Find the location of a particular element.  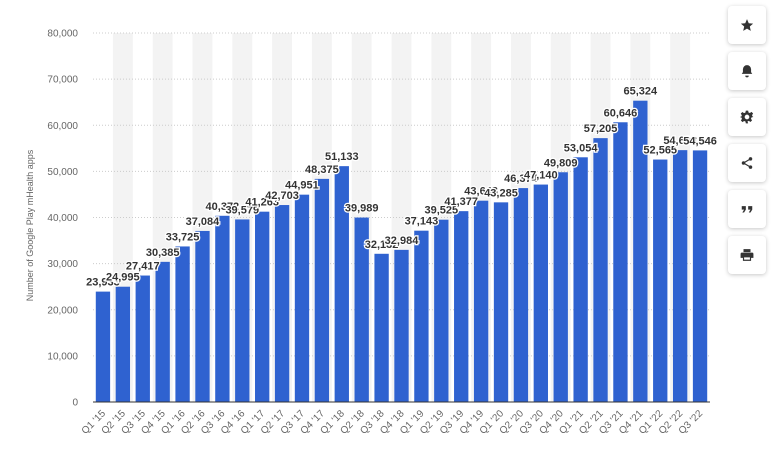

y-tick-label: 20,000 is located at coordinates (62, 310).